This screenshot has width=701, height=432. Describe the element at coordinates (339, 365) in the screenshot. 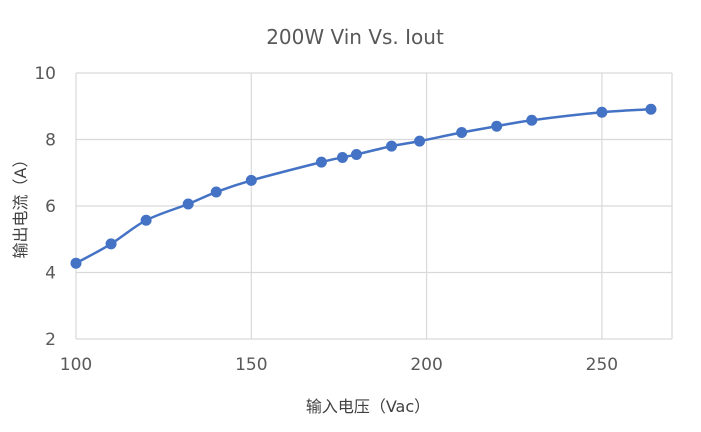

I see `x-axis-ticks: 100 150 200 250` at that location.